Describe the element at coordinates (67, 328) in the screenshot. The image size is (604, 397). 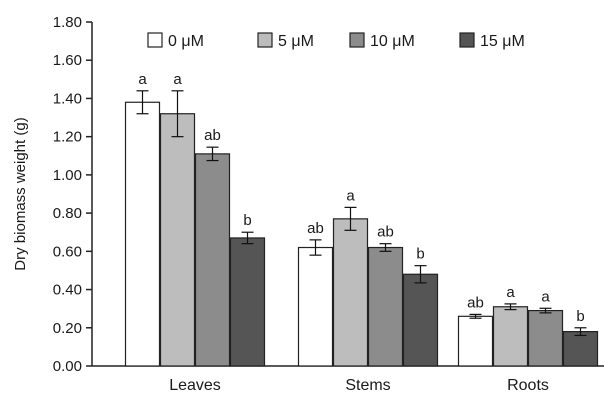
I see `y-tick-label: 0.20` at that location.